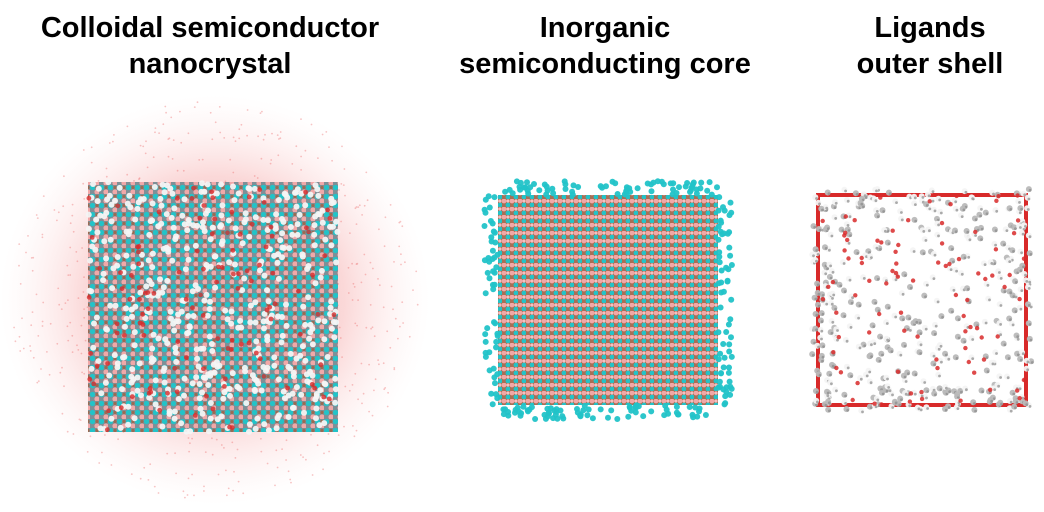  I want to click on nanocrystal-title-line1: Colloidal semiconductor, so click(210, 28).